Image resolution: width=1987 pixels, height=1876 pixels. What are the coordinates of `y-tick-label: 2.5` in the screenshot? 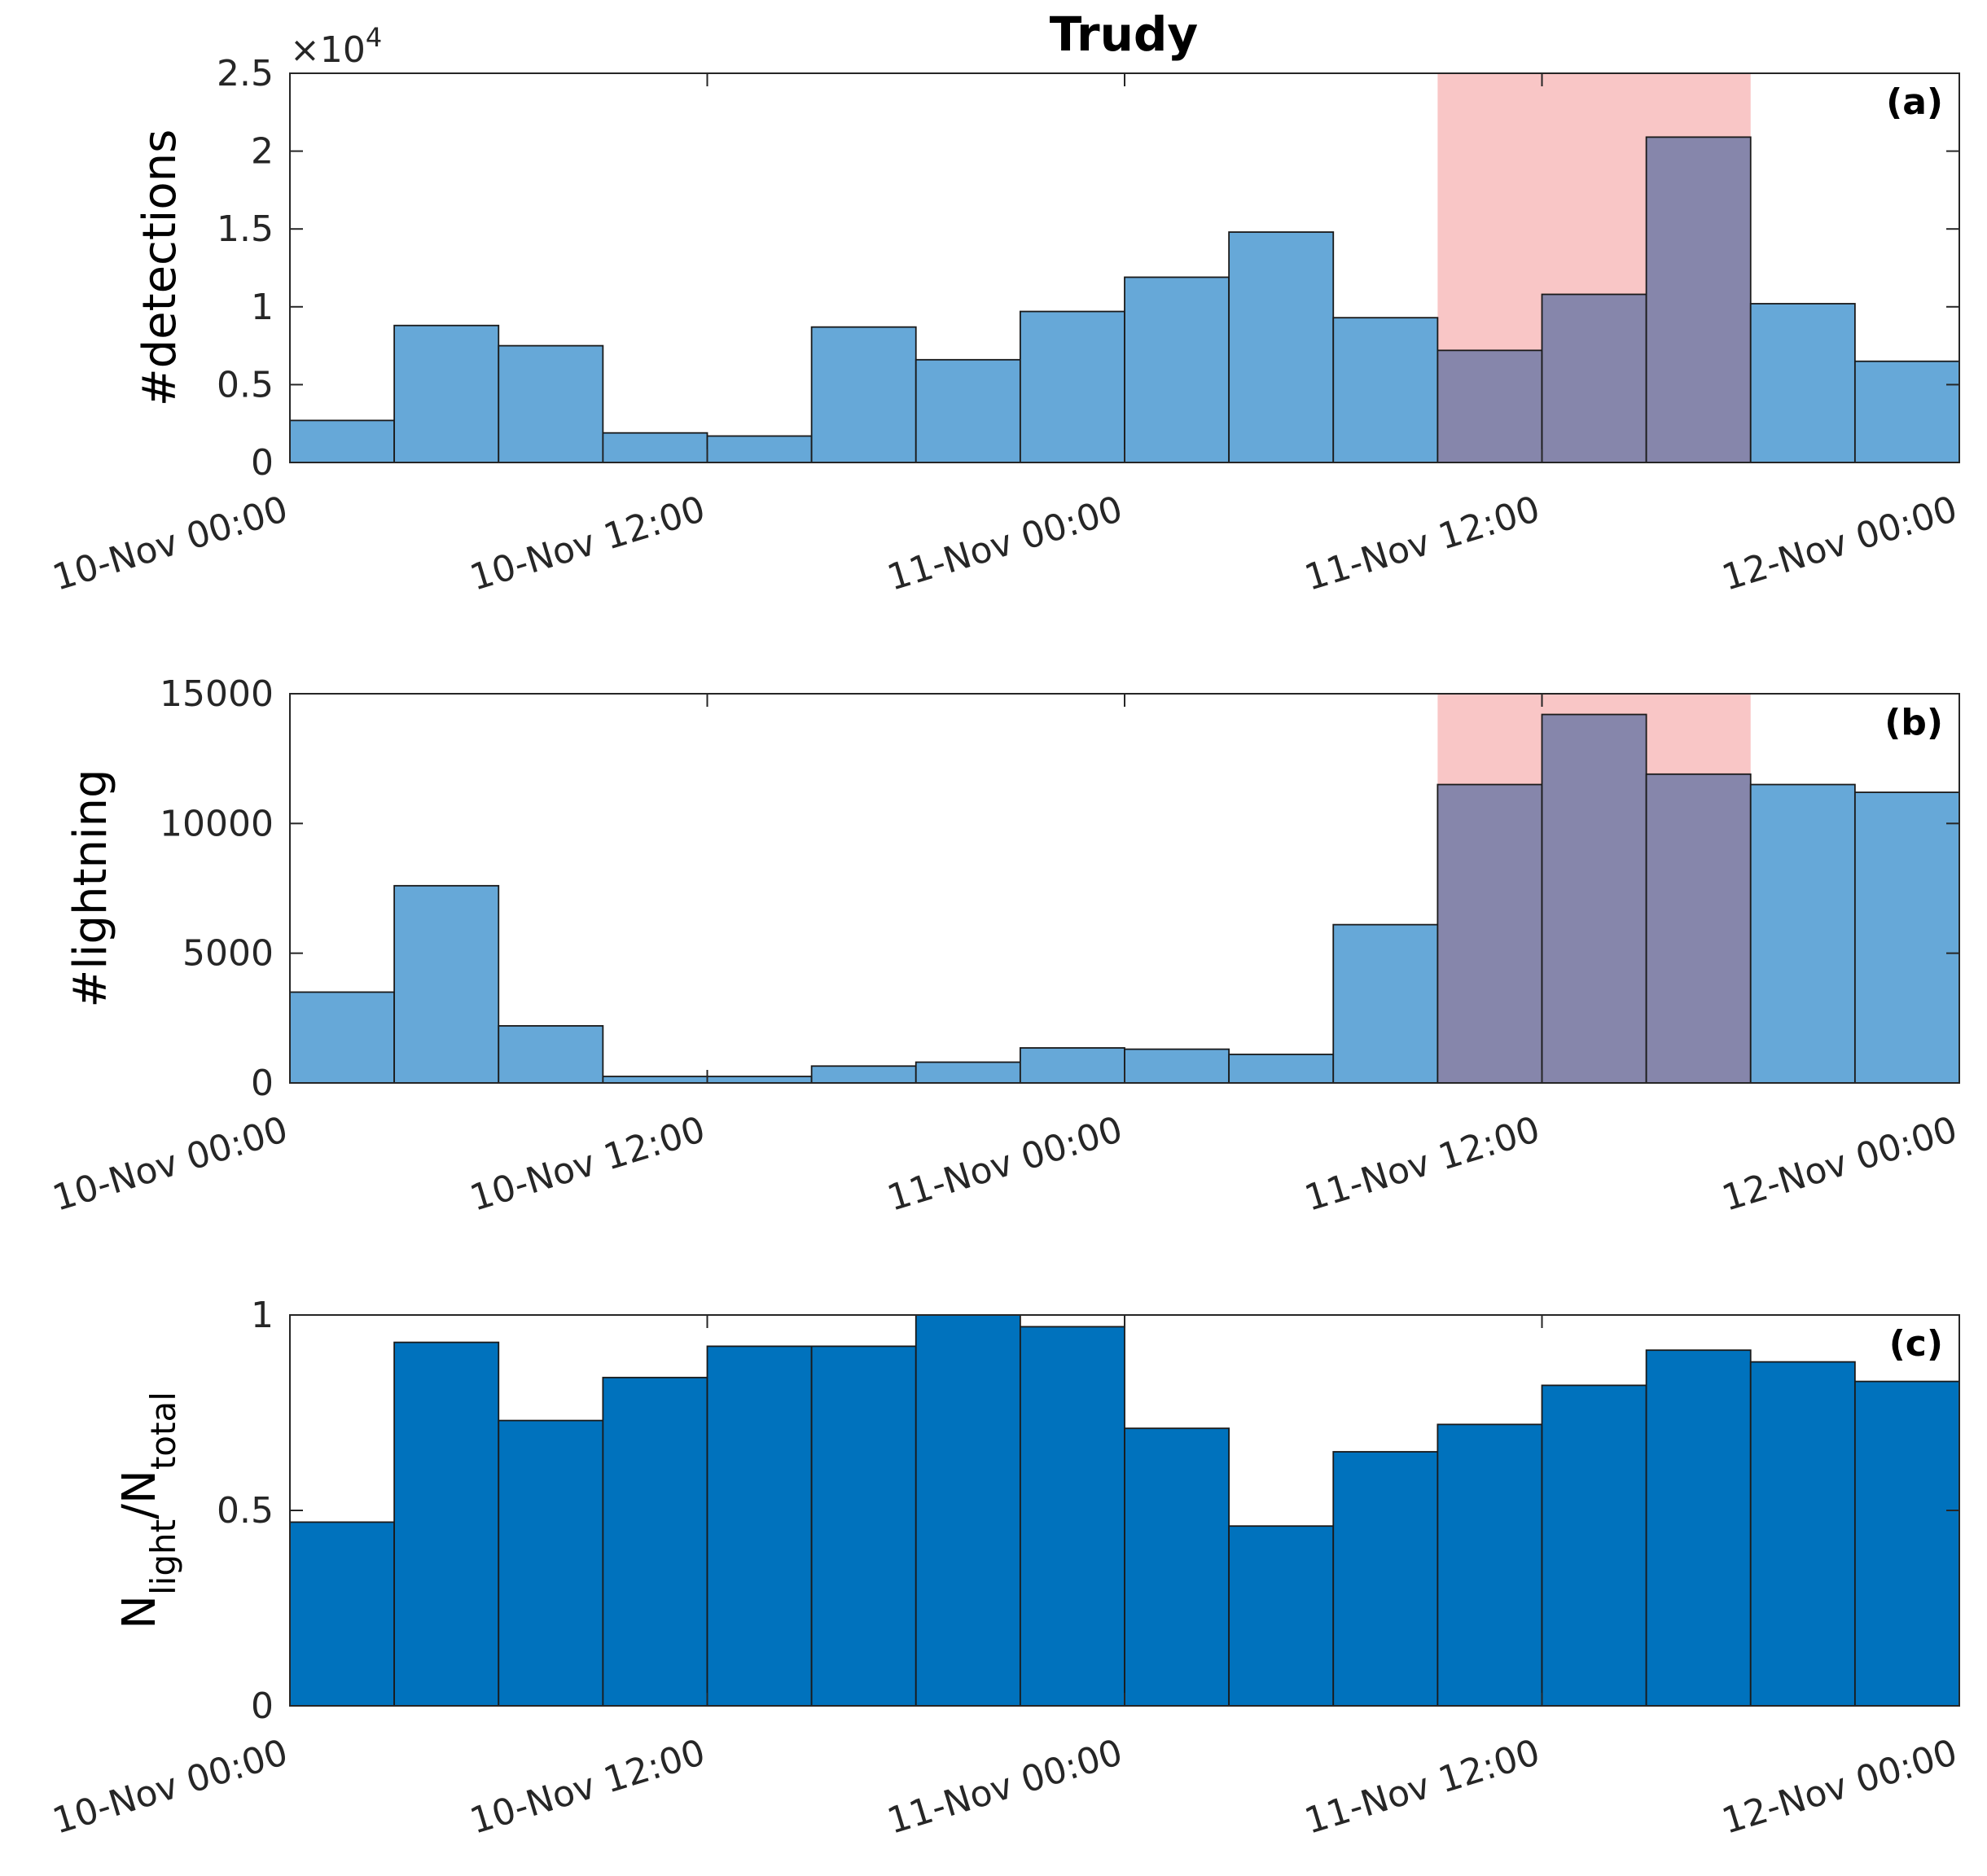 It's located at (245, 74).